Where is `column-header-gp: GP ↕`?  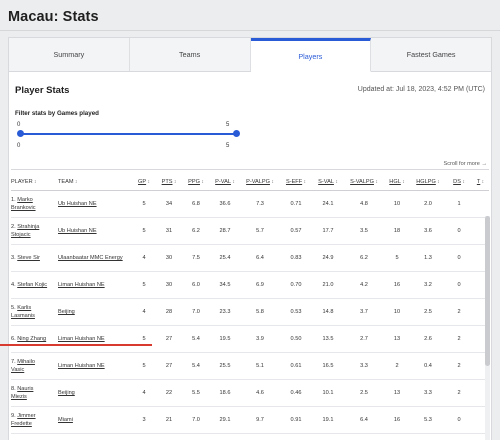
column-header-gp: GP ↕ is located at coordinates (144, 182).